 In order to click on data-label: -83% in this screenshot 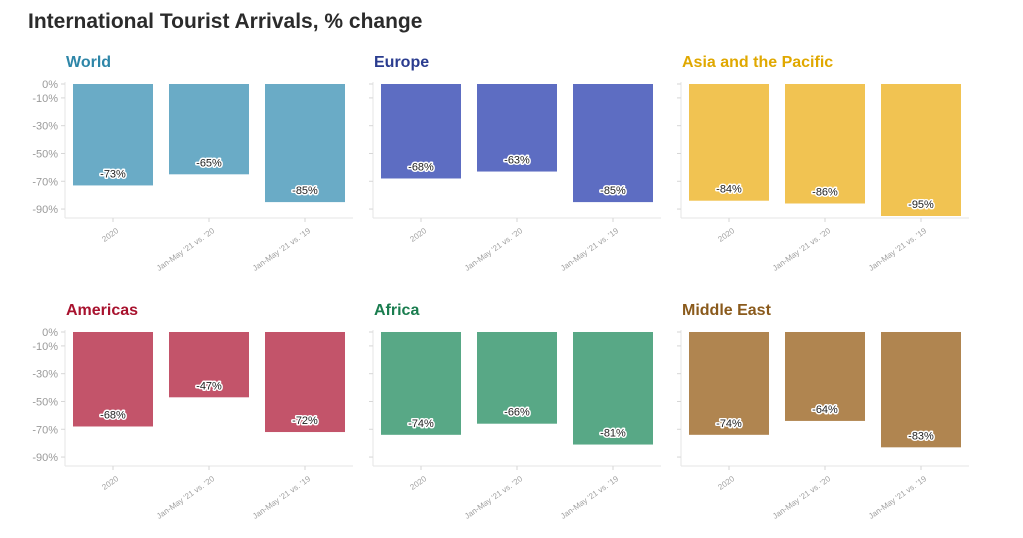, I will do `click(921, 436)`.